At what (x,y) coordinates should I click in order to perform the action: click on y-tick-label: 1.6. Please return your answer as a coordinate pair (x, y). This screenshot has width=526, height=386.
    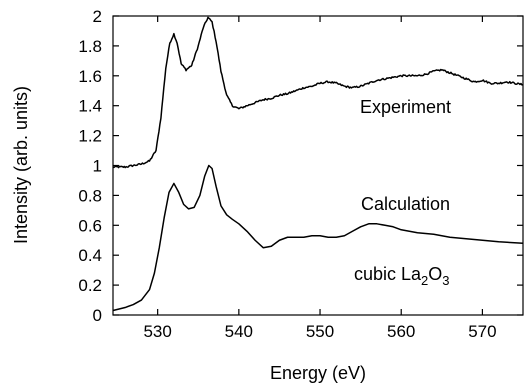
    Looking at the image, I should click on (90, 76).